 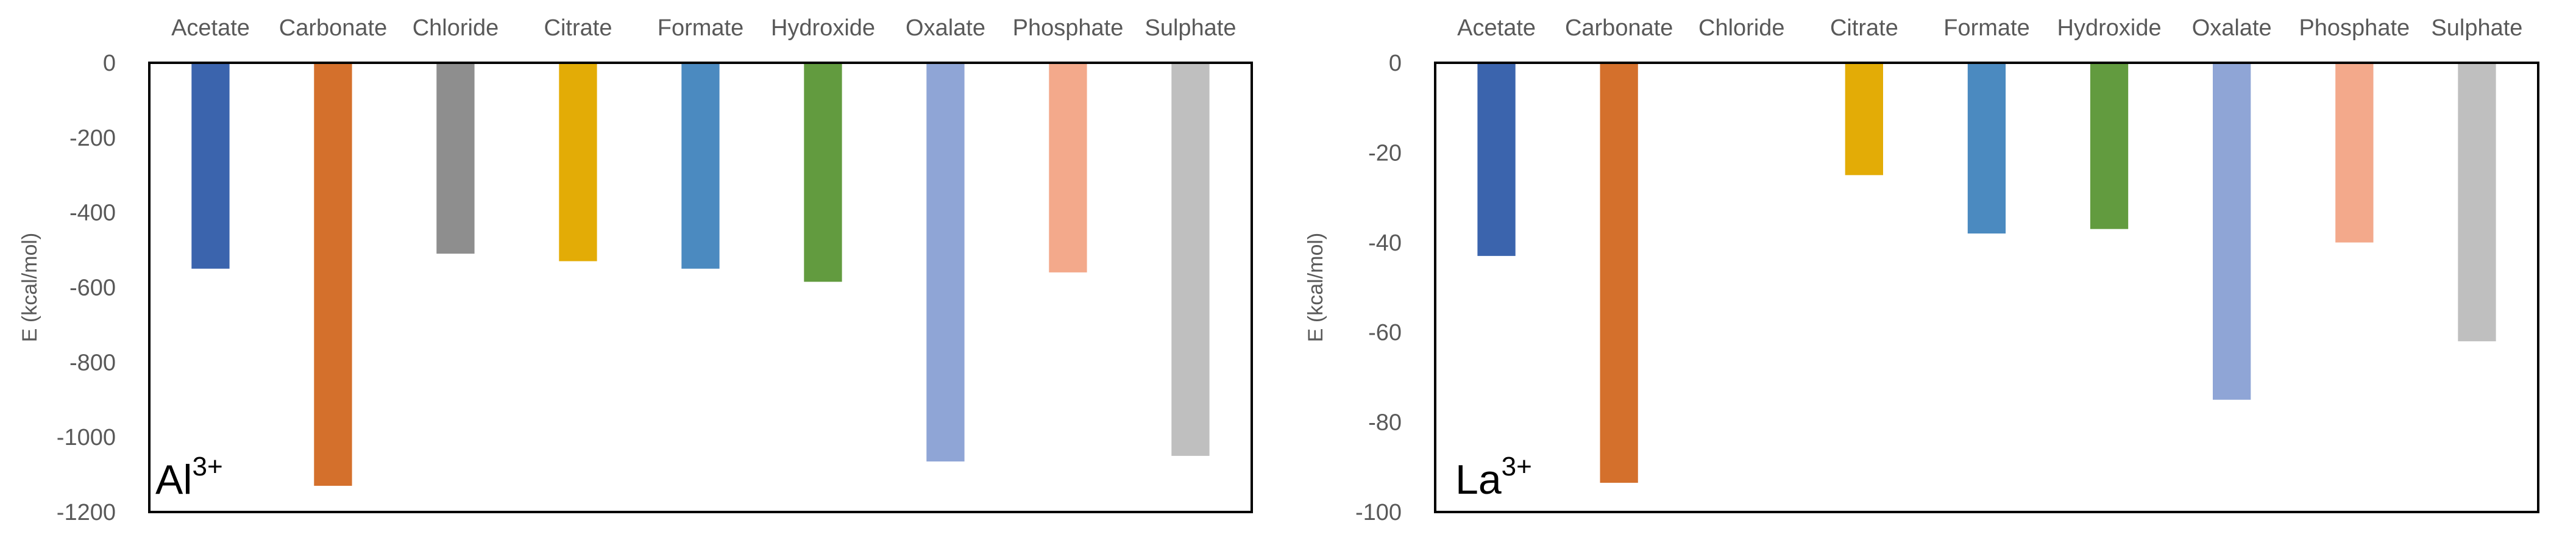 I want to click on bar-chloride, so click(x=456, y=158).